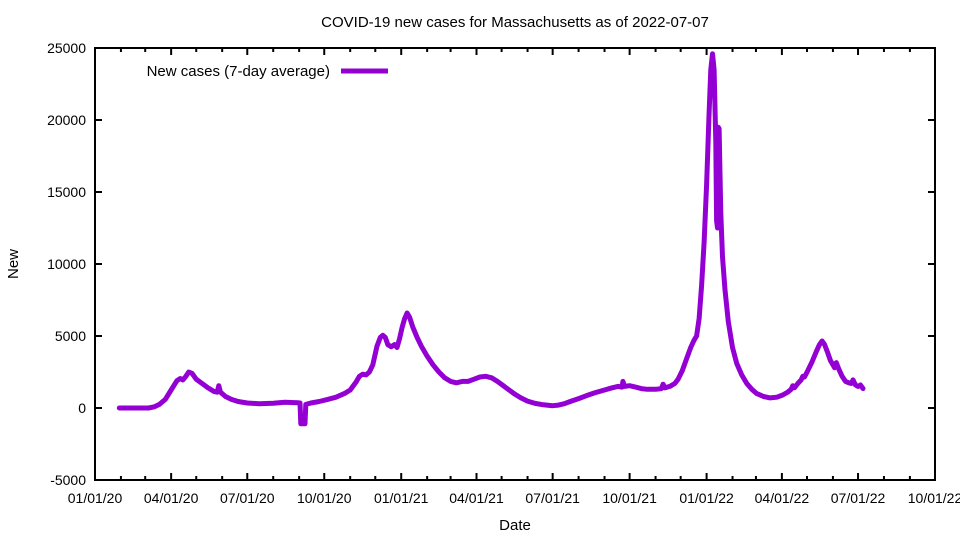 The image size is (960, 540). What do you see at coordinates (95, 498) in the screenshot?
I see `x-tick-label: 01/01/20` at bounding box center [95, 498].